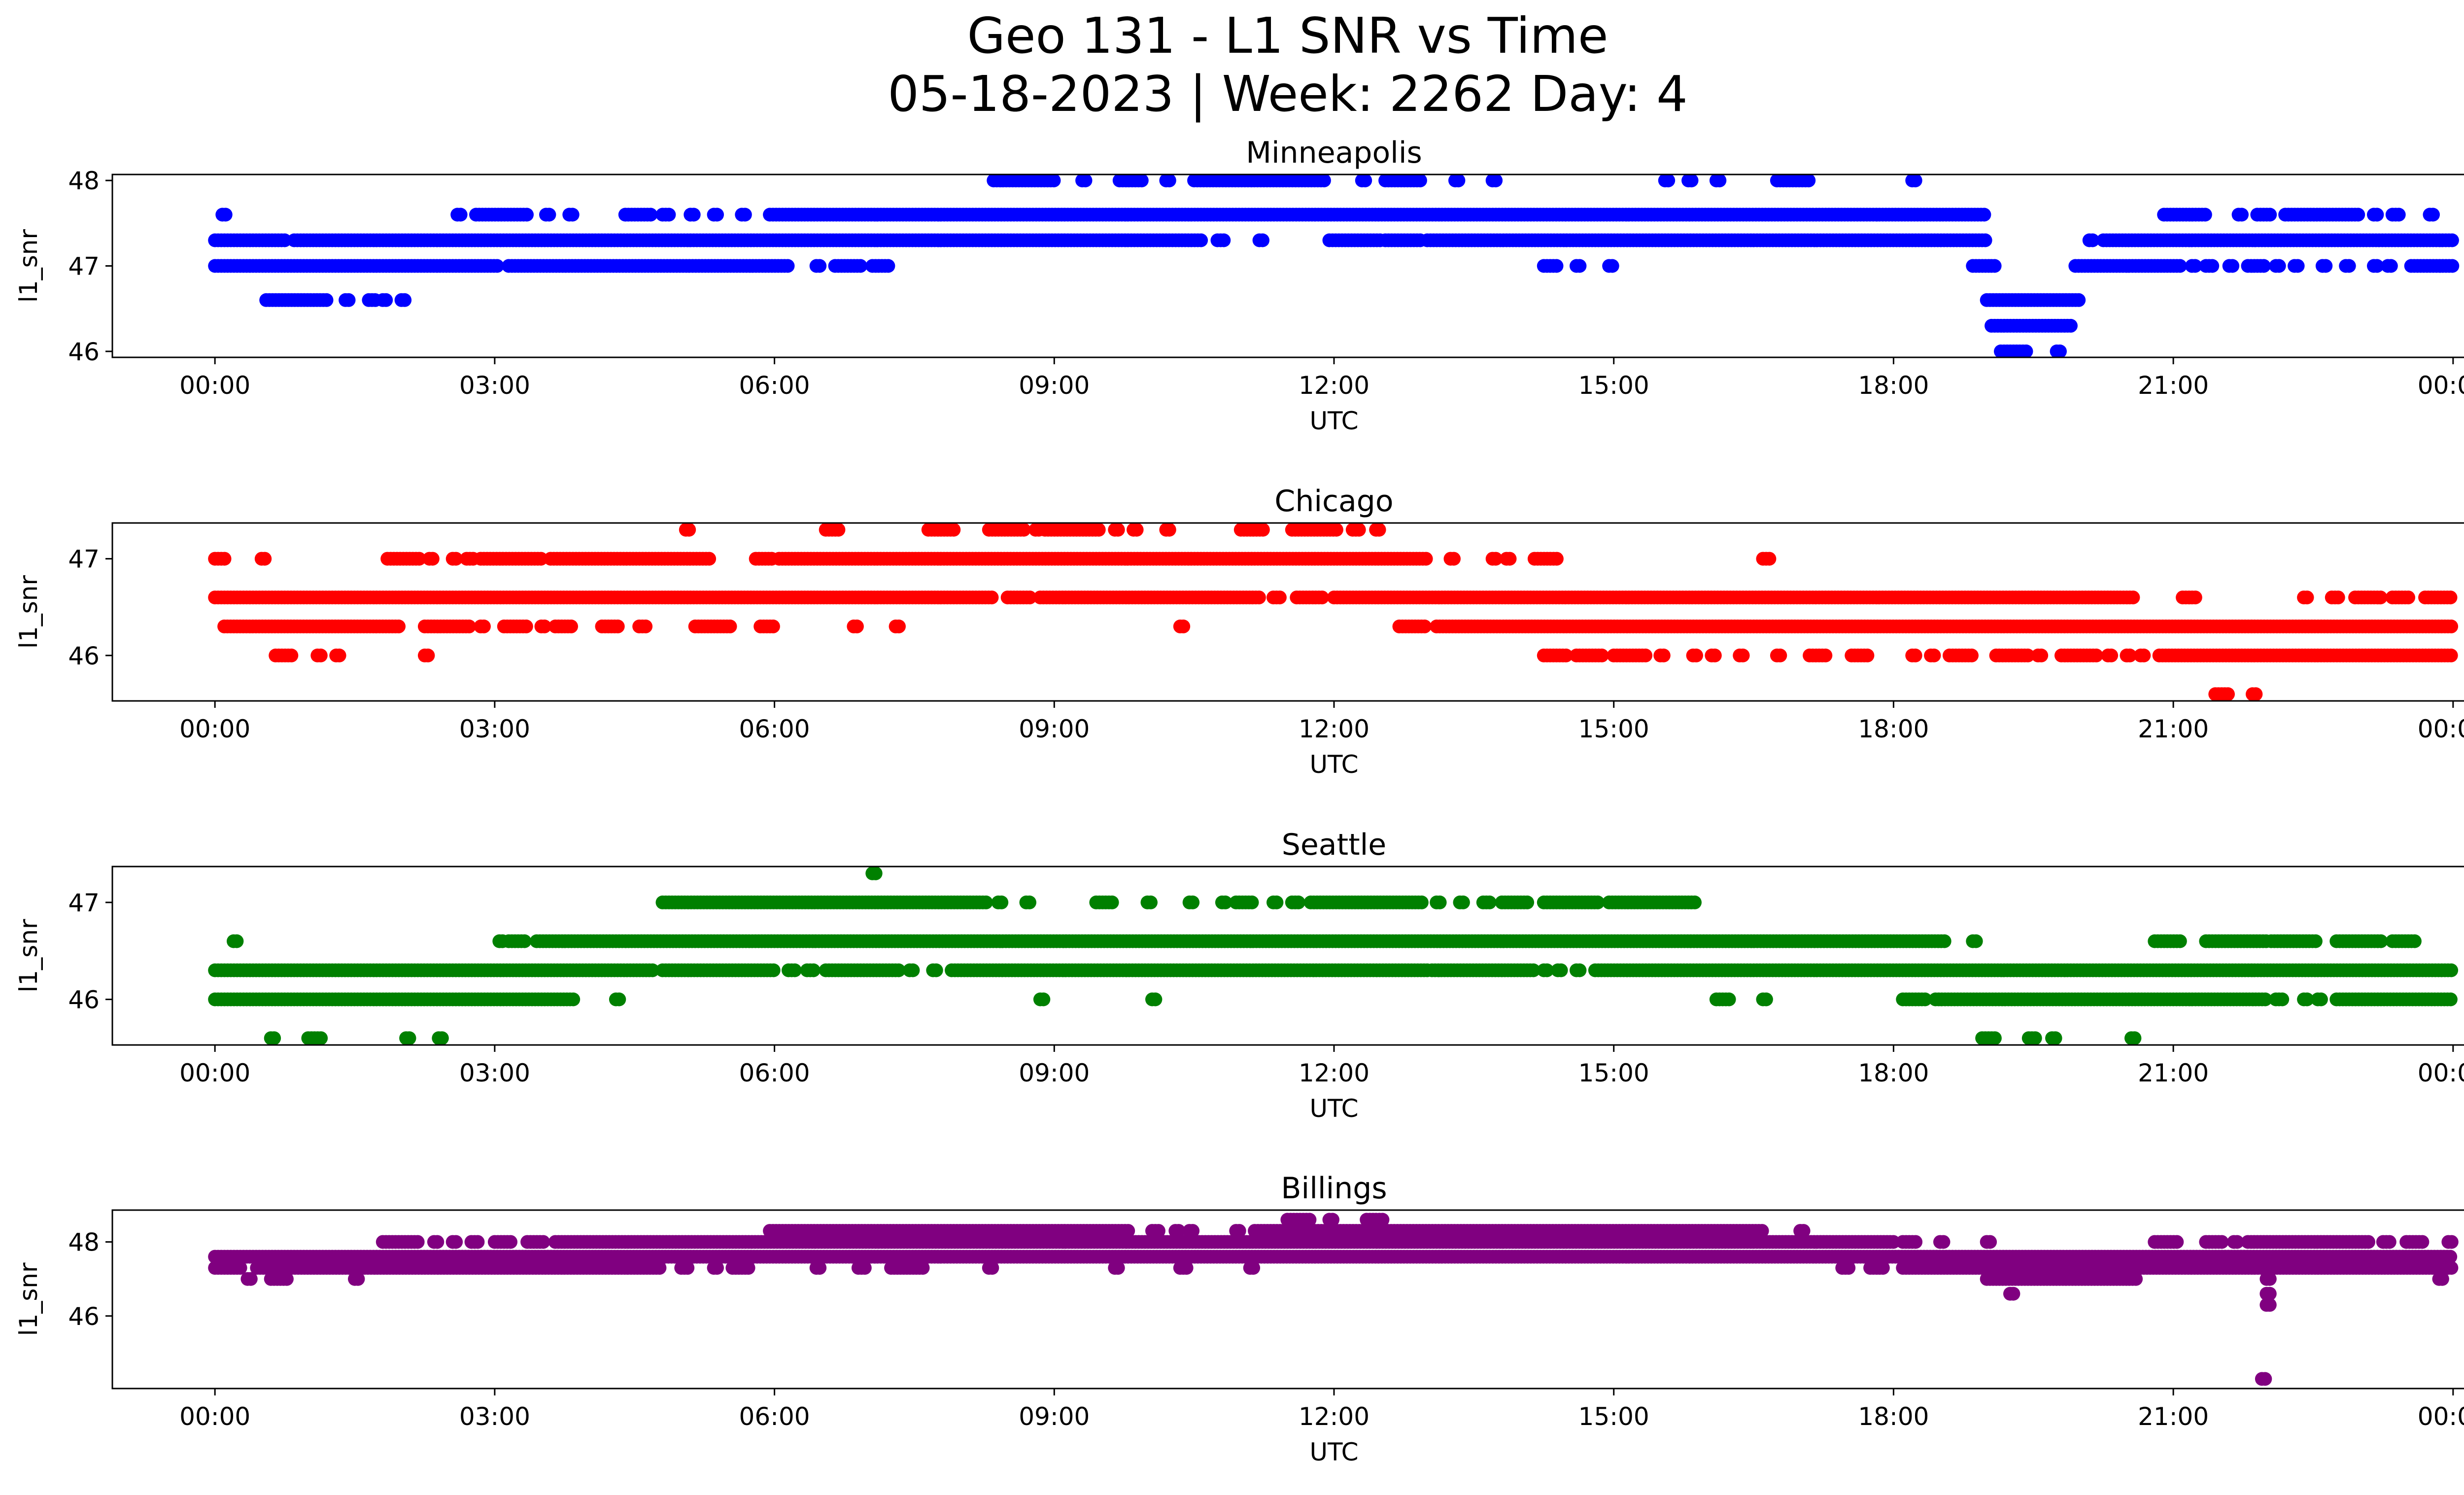 This screenshot has height=1495, width=2464. What do you see at coordinates (84, 181) in the screenshot?
I see `y-tick-label: 48` at bounding box center [84, 181].